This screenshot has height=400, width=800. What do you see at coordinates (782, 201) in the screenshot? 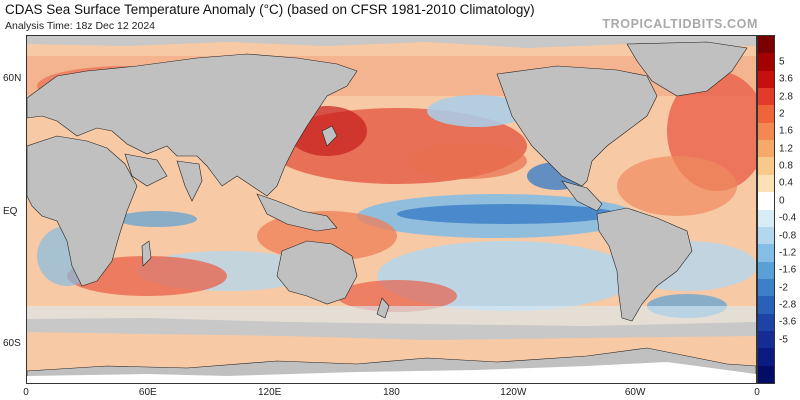
I see `colorbar-tick-label: 0` at bounding box center [782, 201].